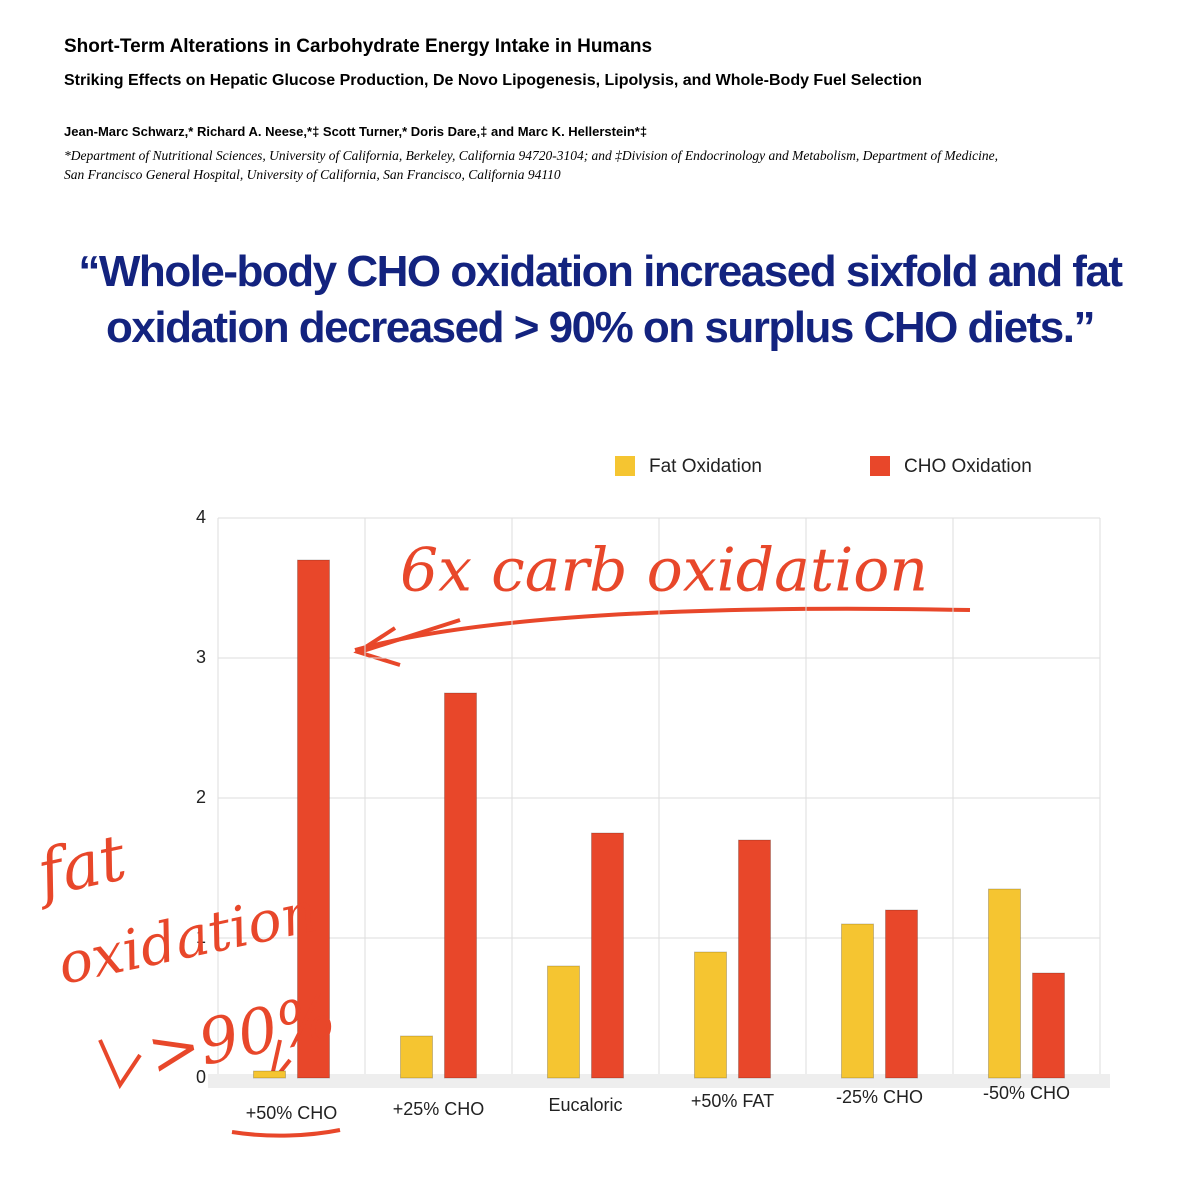  I want to click on legend-label: Fat Oxidation, so click(705, 466).